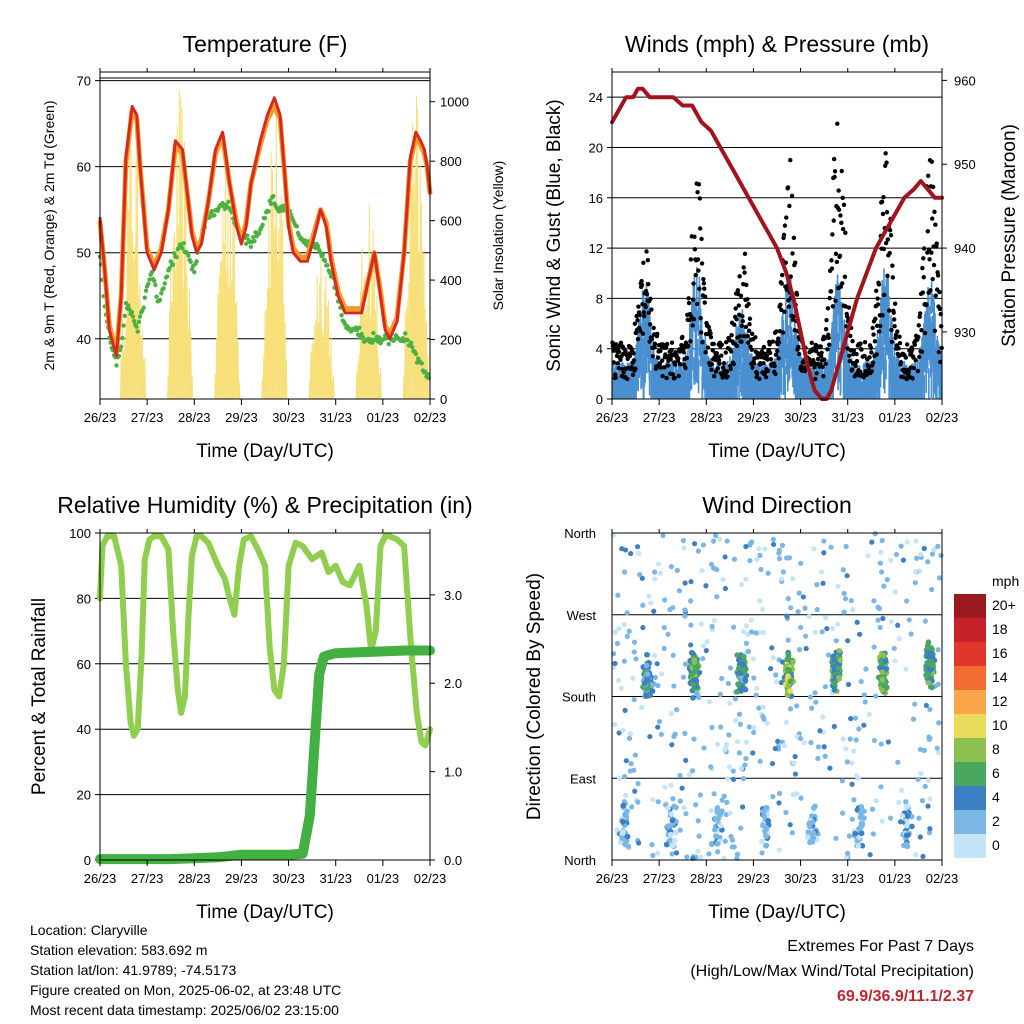 This screenshot has height=1024, width=1024. Describe the element at coordinates (87, 860) in the screenshot. I see `y-tick-label: 0` at that location.